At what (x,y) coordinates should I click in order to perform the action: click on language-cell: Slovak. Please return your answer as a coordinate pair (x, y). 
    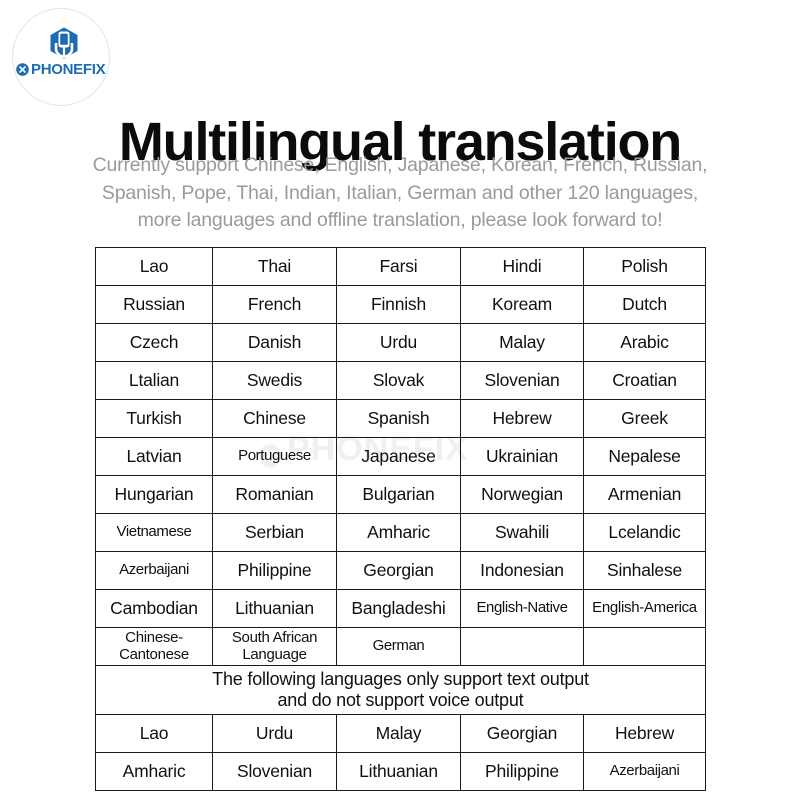
    Looking at the image, I should click on (398, 380).